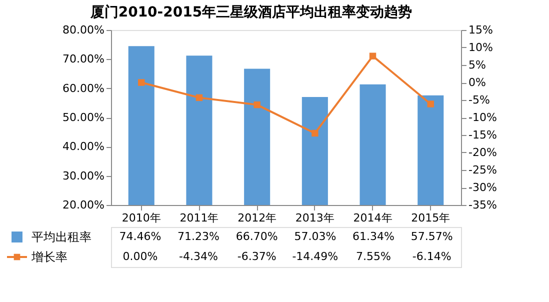 This screenshot has height=302, width=549. I want to click on data-label: 57.57%, so click(431, 236).